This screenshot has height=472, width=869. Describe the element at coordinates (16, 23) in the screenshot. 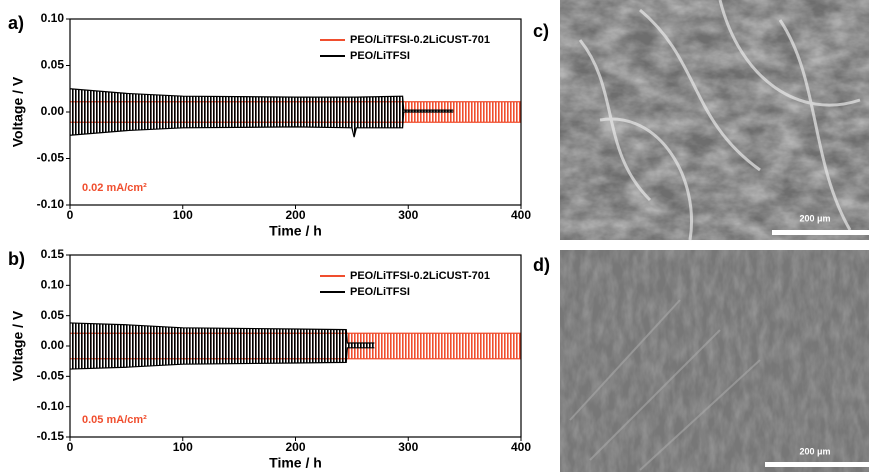

I see `panel-label: a)` at that location.